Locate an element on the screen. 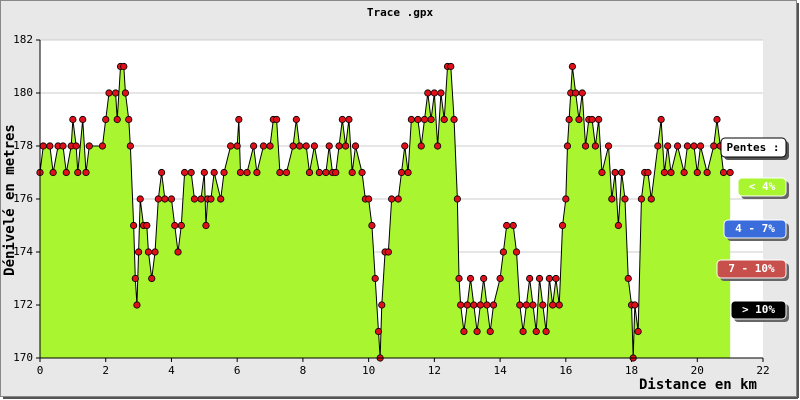  legend-label: > 10% is located at coordinates (758, 309).